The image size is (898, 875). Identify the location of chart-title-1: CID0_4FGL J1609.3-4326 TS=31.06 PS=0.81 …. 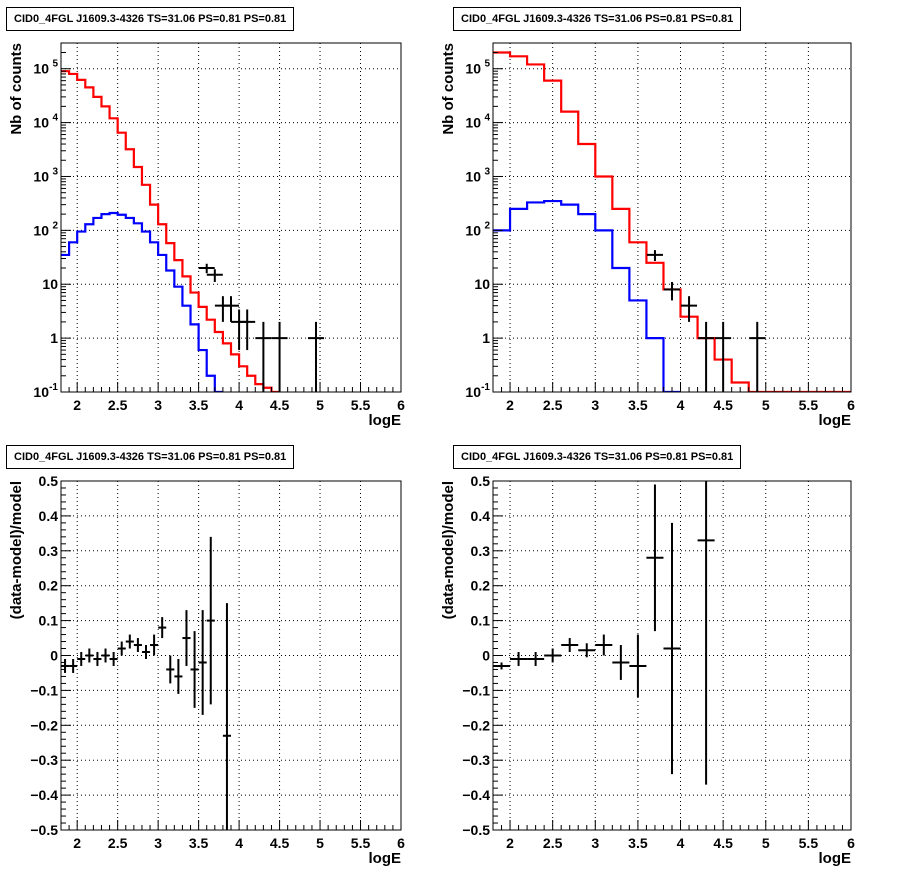
(150, 19).